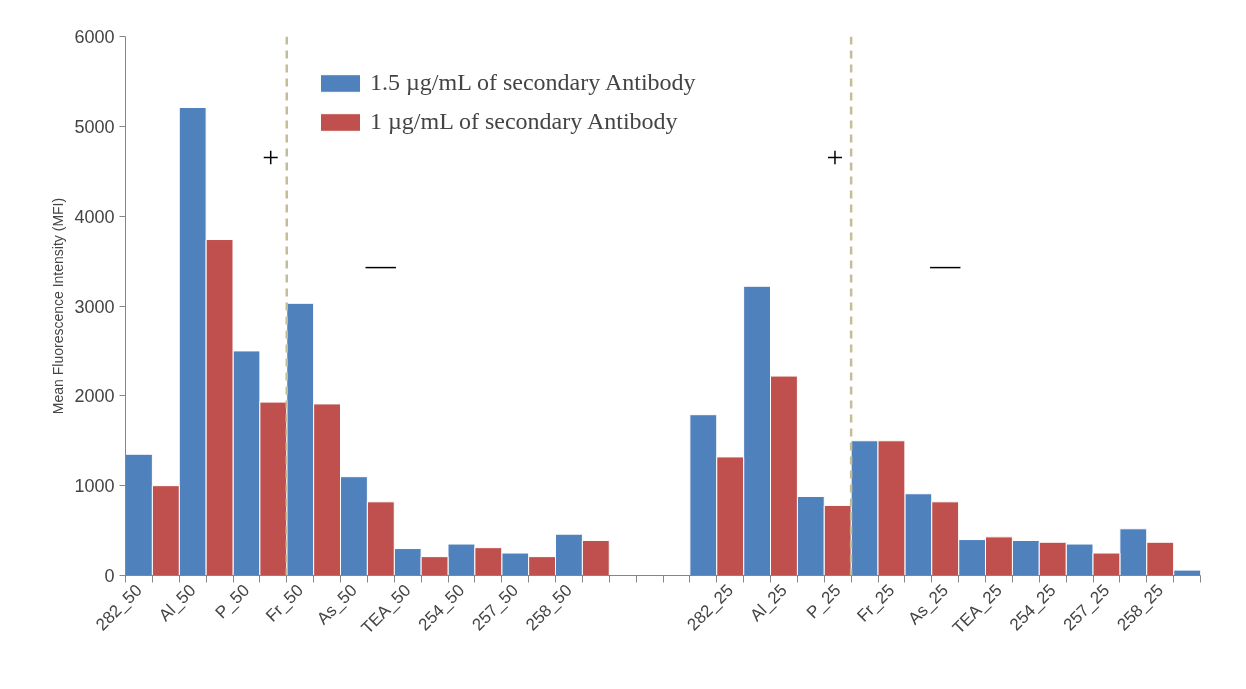 This screenshot has height=689, width=1246. What do you see at coordinates (58, 306) in the screenshot?
I see `y-axis-title: Mean Fluorescence Intensity (MFI)` at bounding box center [58, 306].